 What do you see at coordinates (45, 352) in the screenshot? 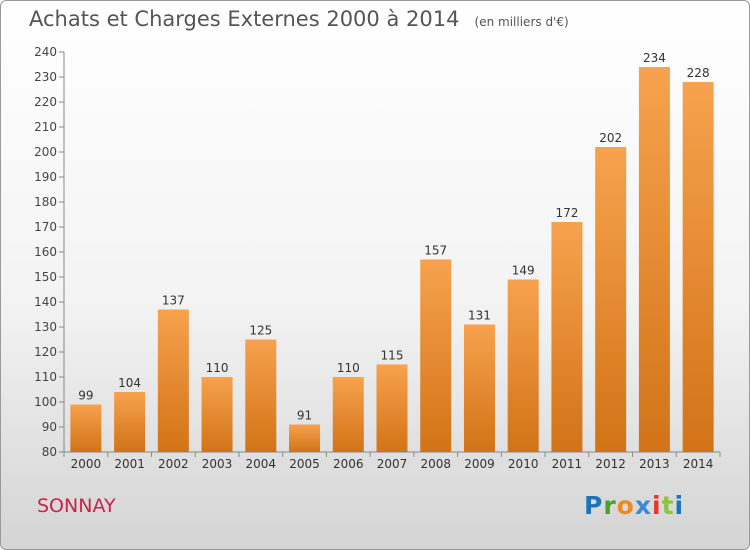
I see `y-tick-label: 120` at bounding box center [45, 352].